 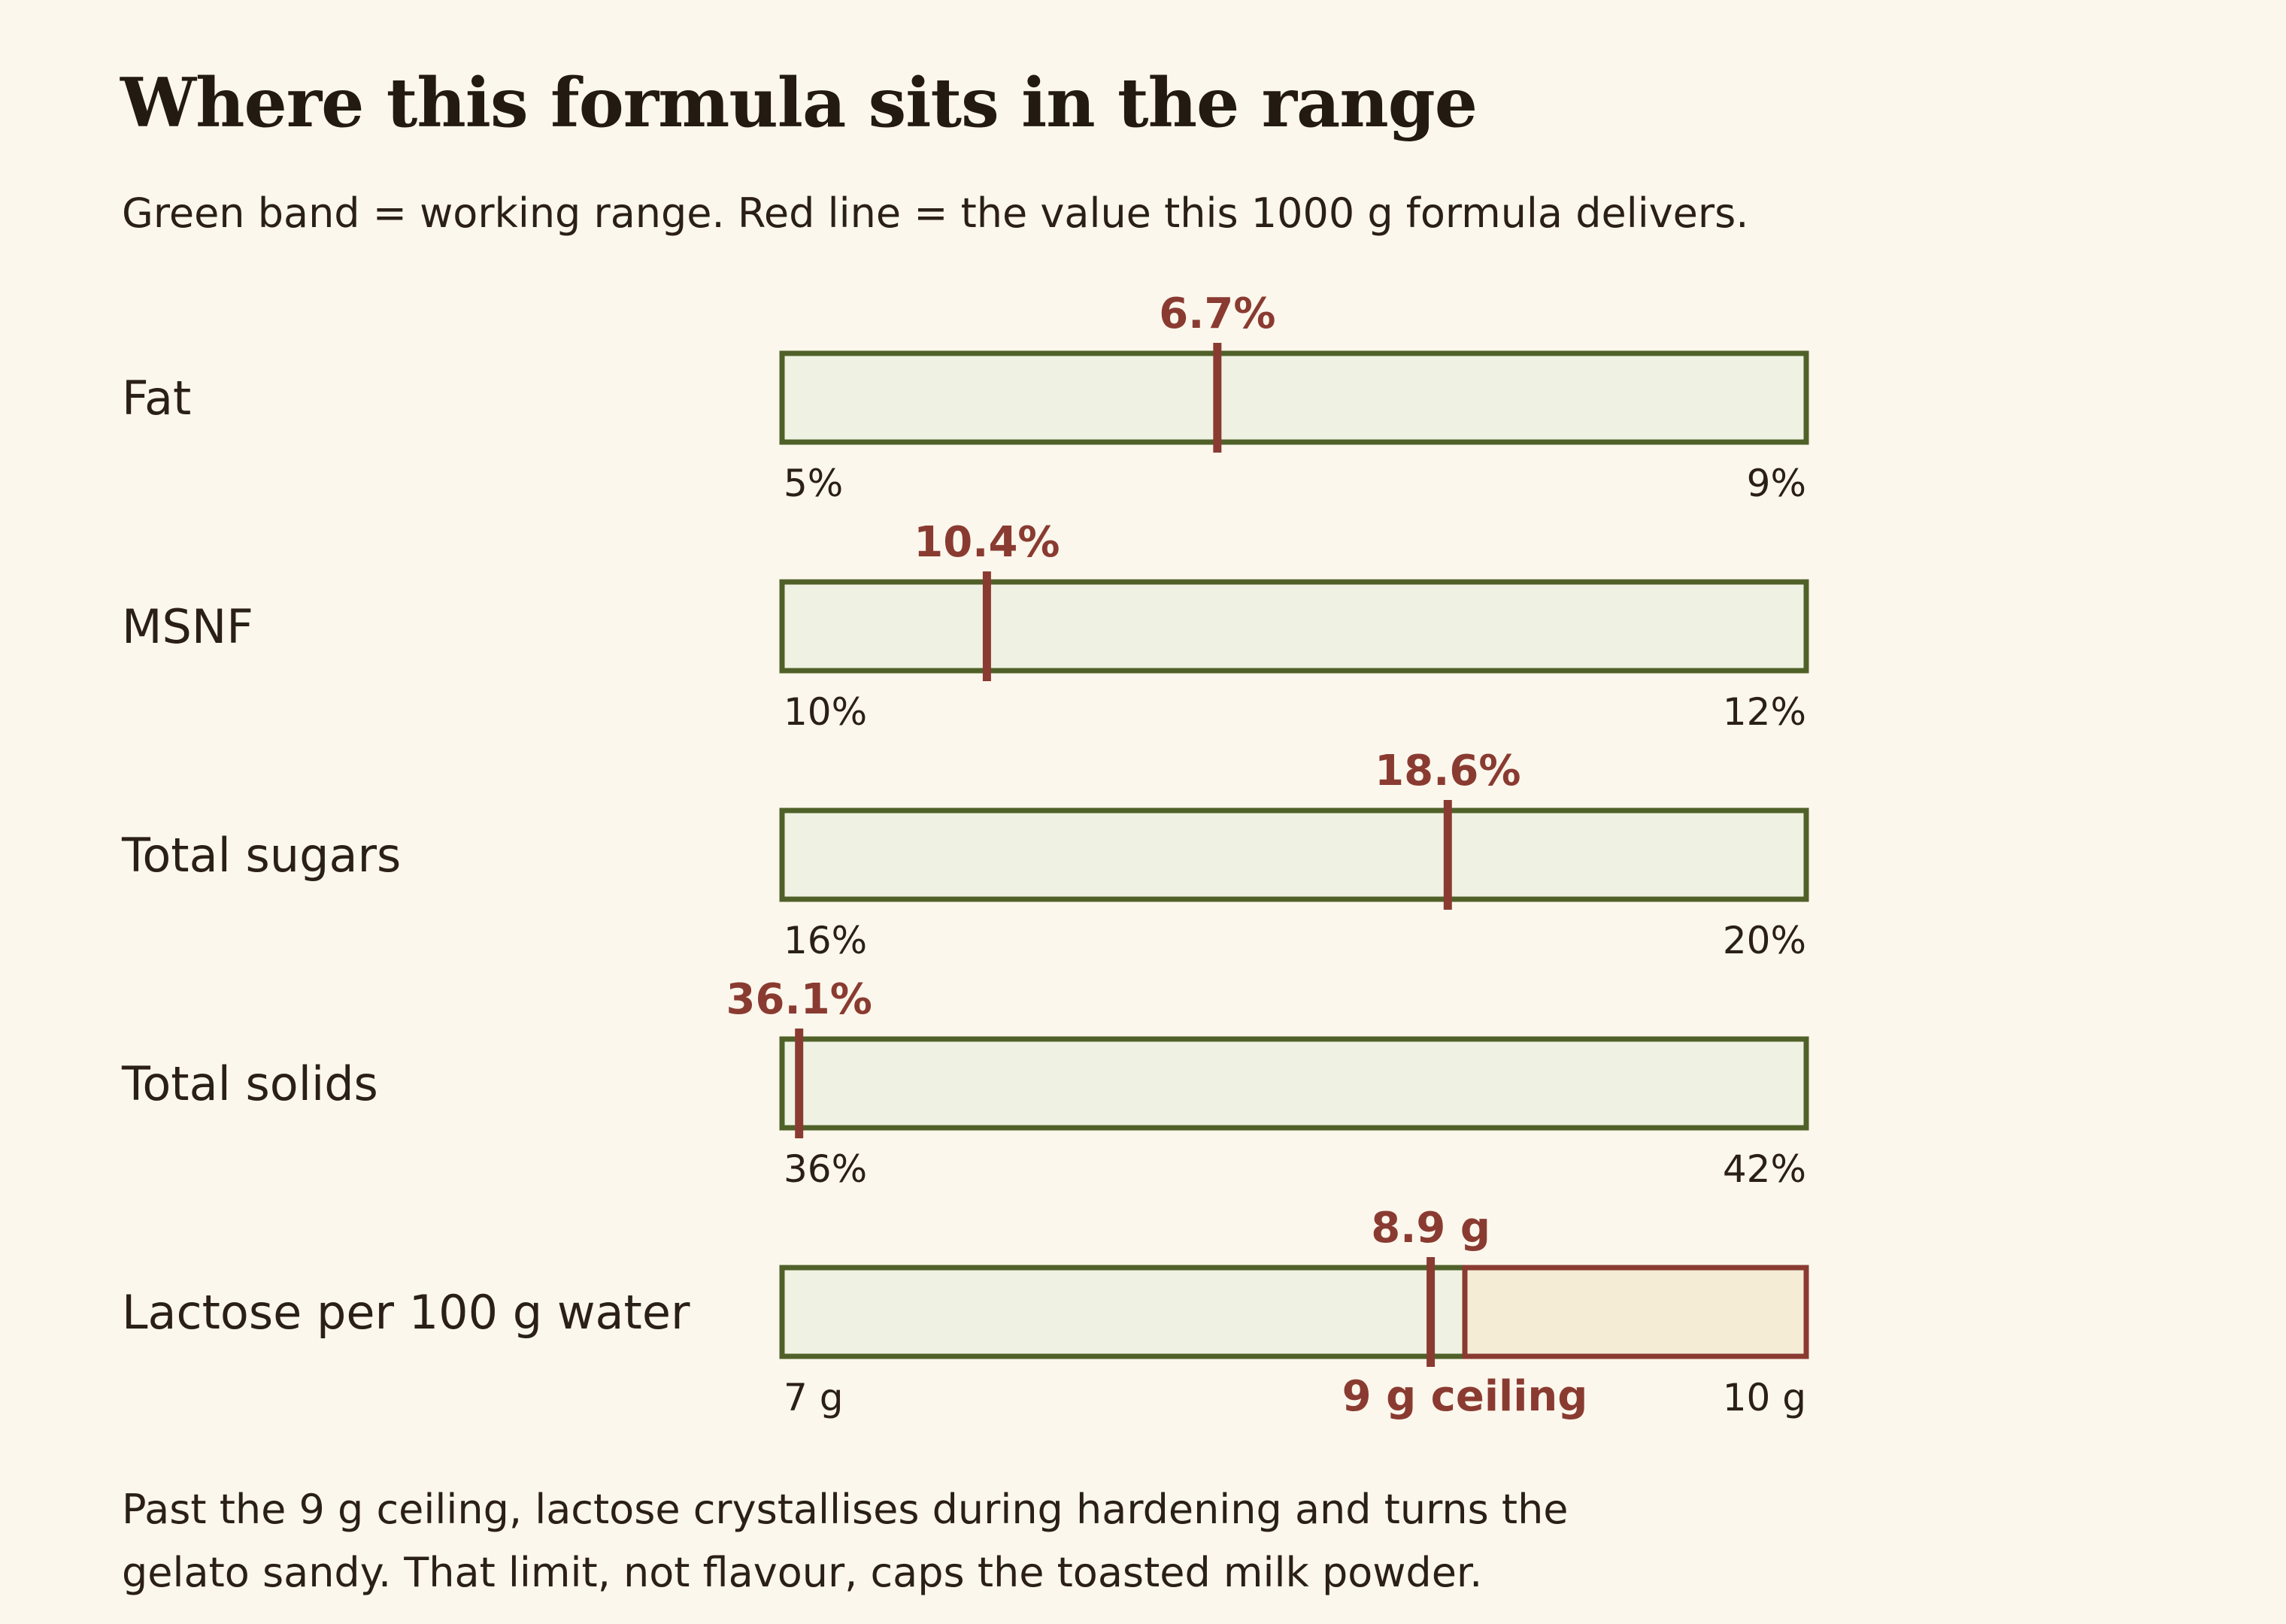 What do you see at coordinates (1764, 1169) in the screenshot?
I see `range-max-label: 42%` at bounding box center [1764, 1169].